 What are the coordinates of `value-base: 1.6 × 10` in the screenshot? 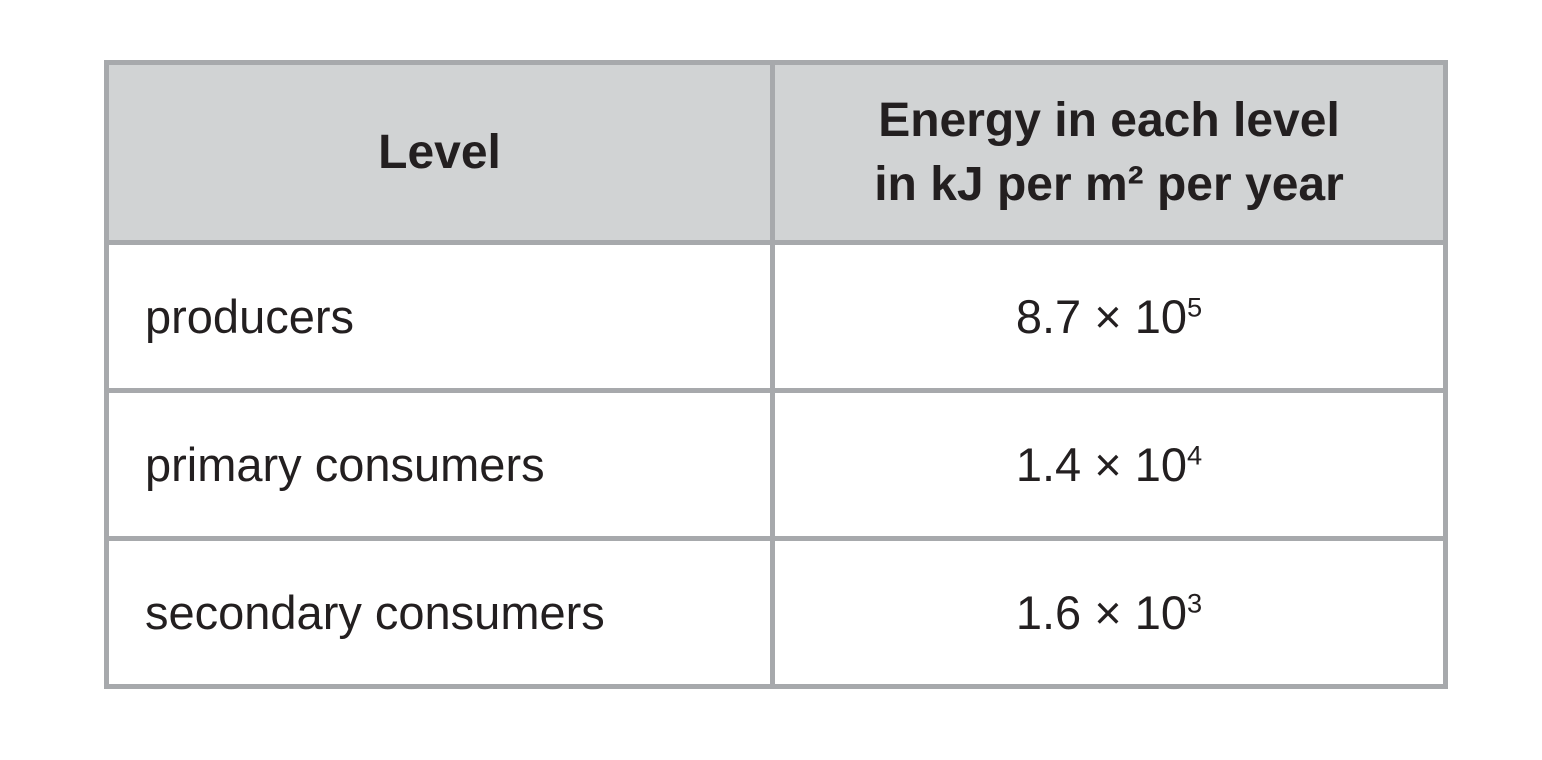 It's located at (1101, 612).